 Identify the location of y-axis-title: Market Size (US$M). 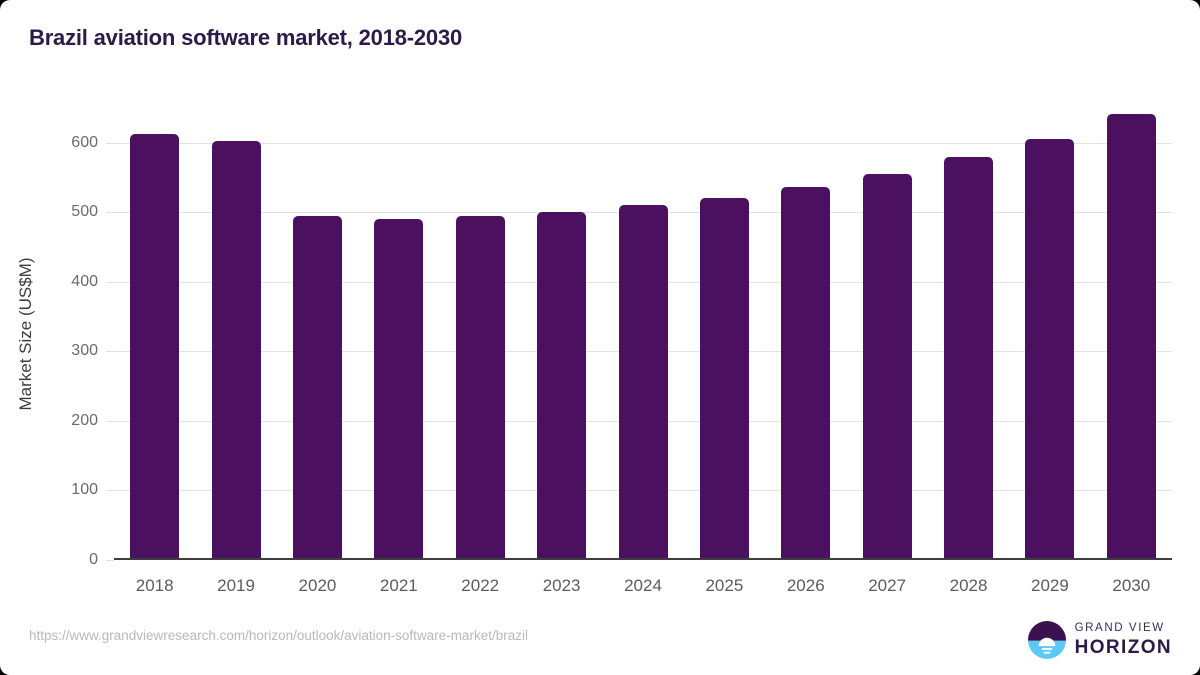
(25, 334).